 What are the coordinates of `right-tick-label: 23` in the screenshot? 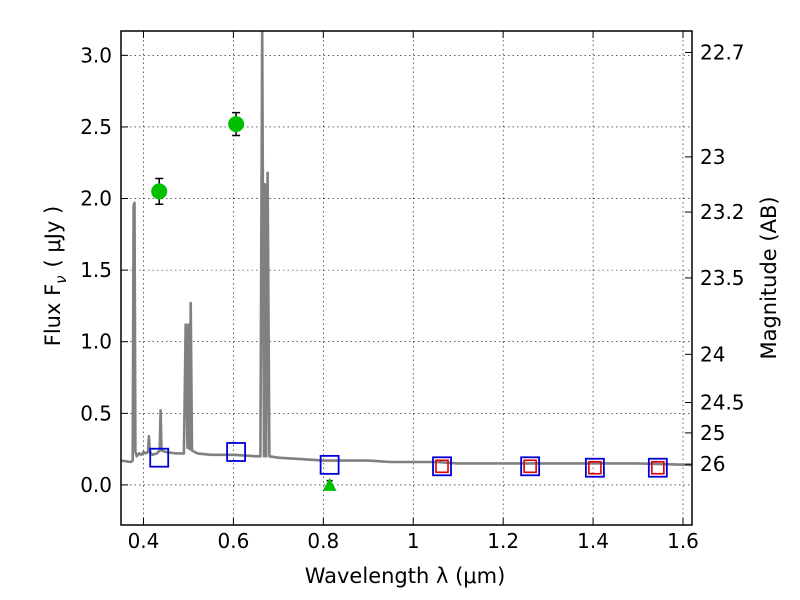 It's located at (712, 157).